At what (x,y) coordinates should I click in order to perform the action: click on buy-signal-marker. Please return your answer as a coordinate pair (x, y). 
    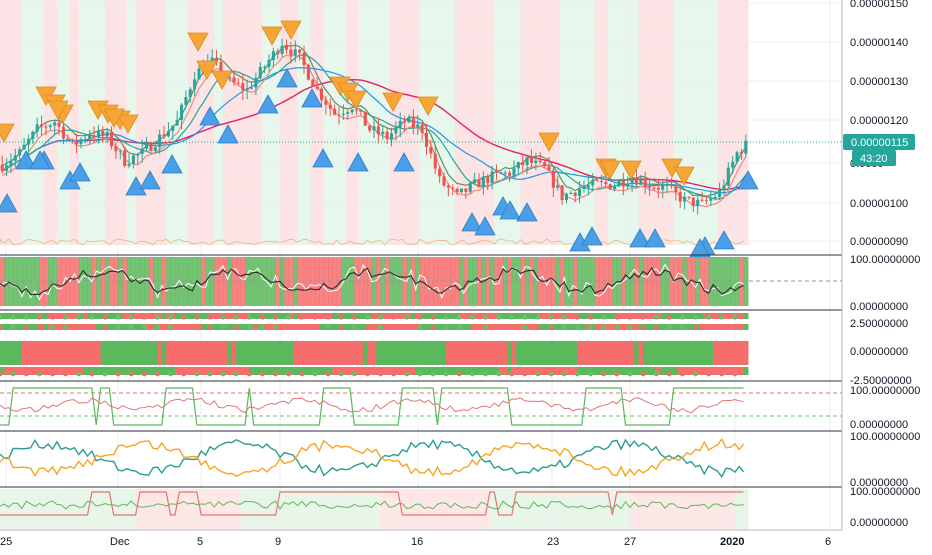
    Looking at the image, I should click on (485, 226).